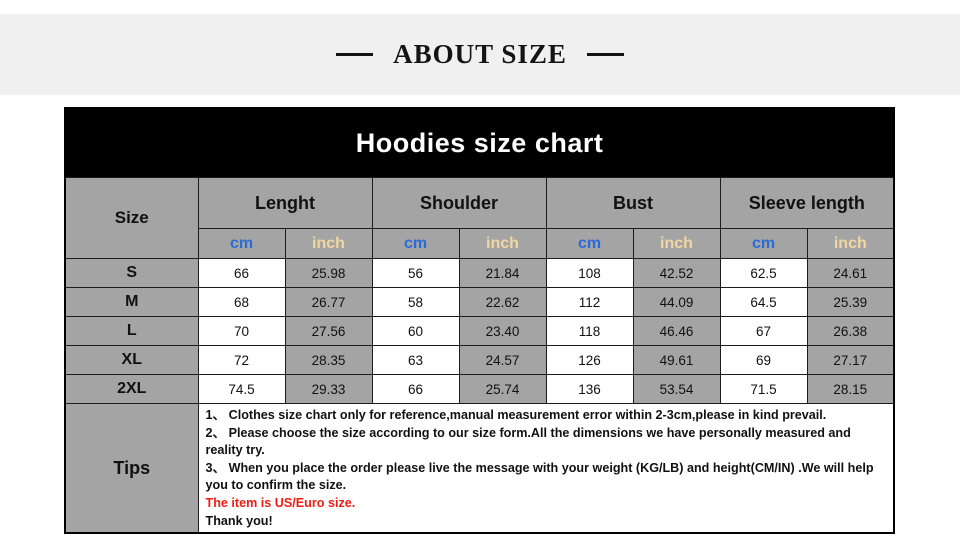 This screenshot has width=960, height=545. I want to click on size-label: M, so click(131, 302).